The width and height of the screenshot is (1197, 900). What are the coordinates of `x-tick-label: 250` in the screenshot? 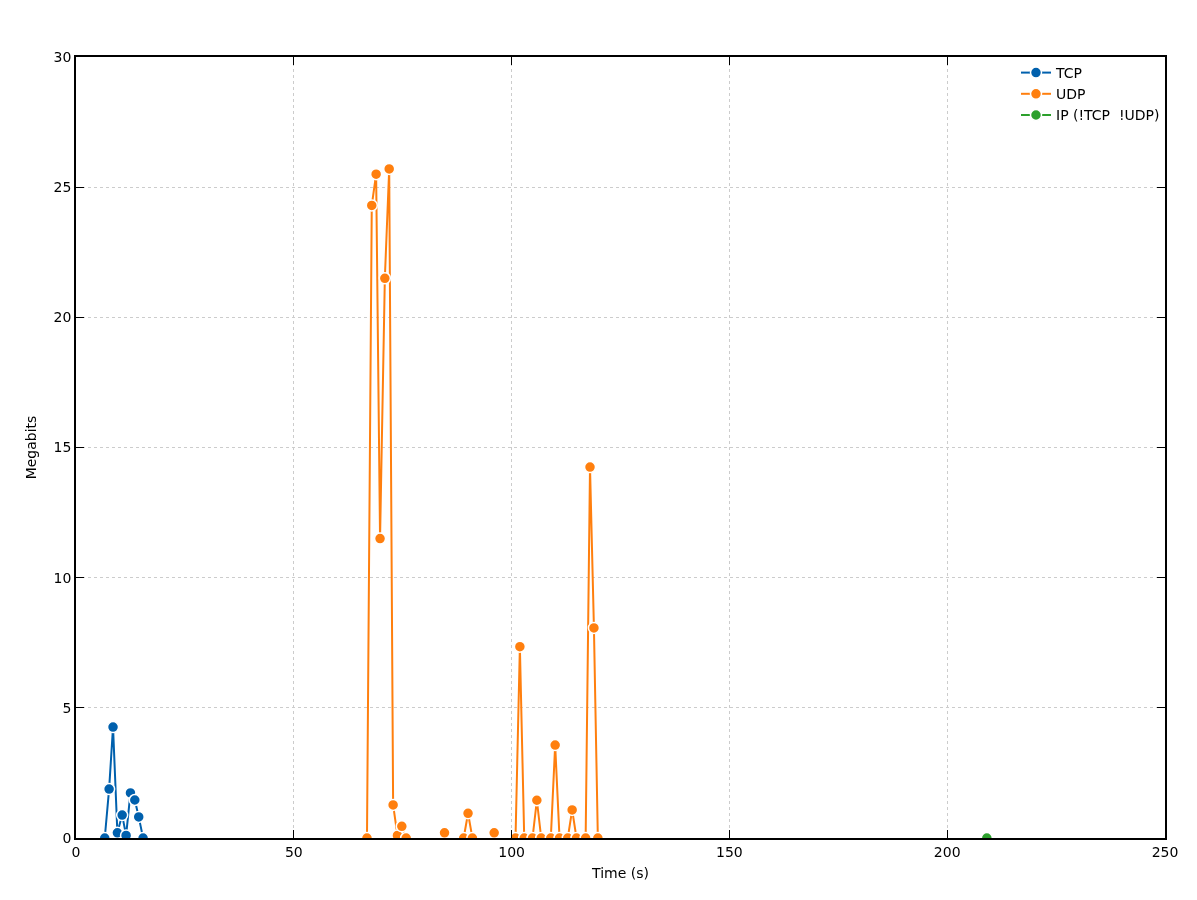 It's located at (1165, 851).